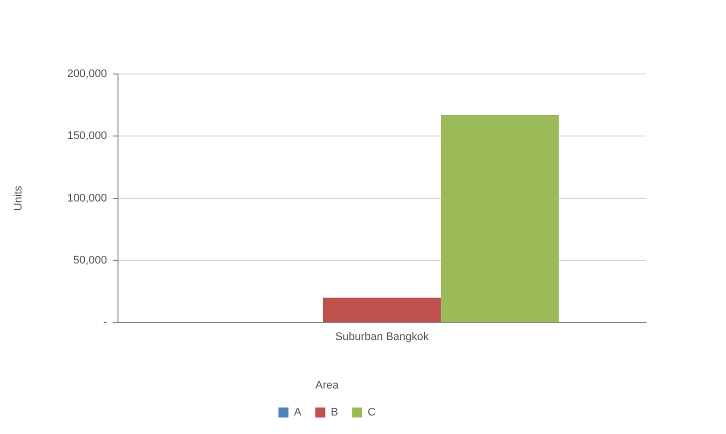  I want to click on x-tick-label: Suburban Bangkok, so click(382, 337).